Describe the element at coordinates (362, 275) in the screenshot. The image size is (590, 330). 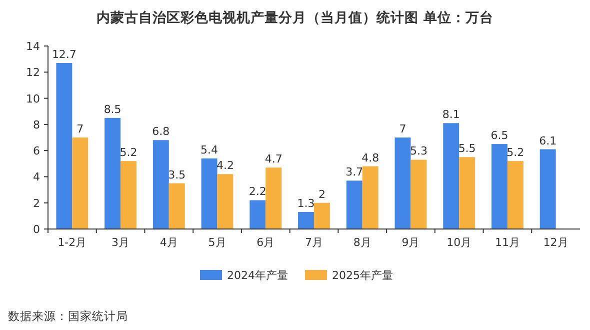
I see `legend-label: 2025年产量` at that location.